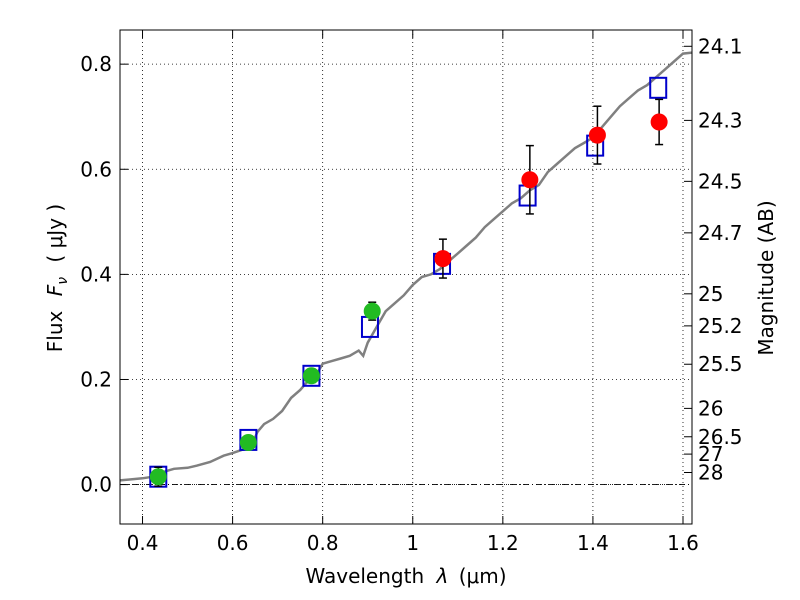 The image size is (800, 600). Describe the element at coordinates (233, 543) in the screenshot. I see `x-tick-label: 0.6` at that location.